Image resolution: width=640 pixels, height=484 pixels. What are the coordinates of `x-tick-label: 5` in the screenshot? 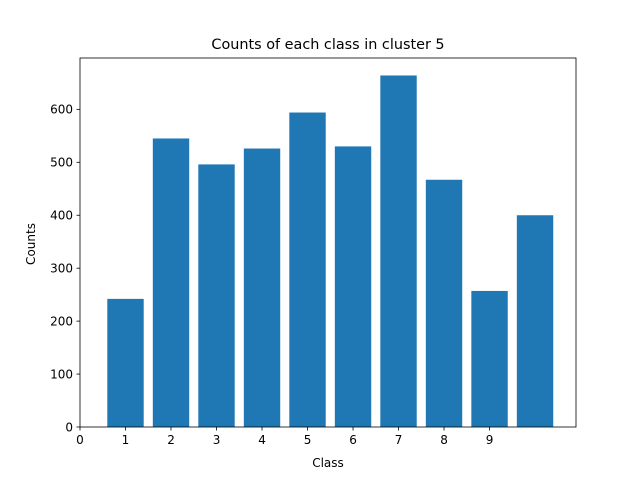 It's located at (308, 440).